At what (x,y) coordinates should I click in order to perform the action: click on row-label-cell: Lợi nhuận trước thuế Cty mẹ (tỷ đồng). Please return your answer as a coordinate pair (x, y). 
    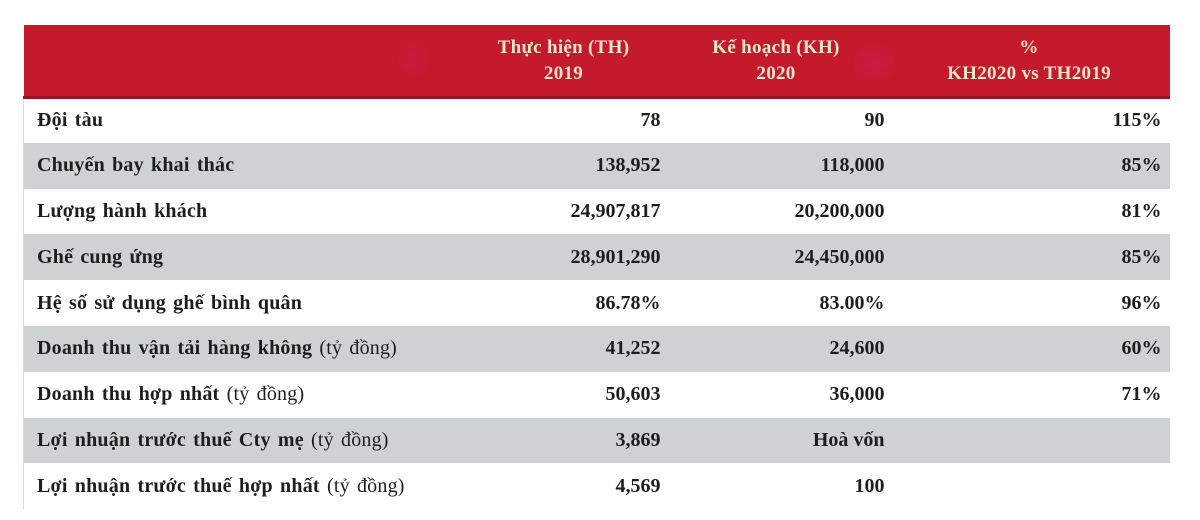
    Looking at the image, I should click on (243, 440).